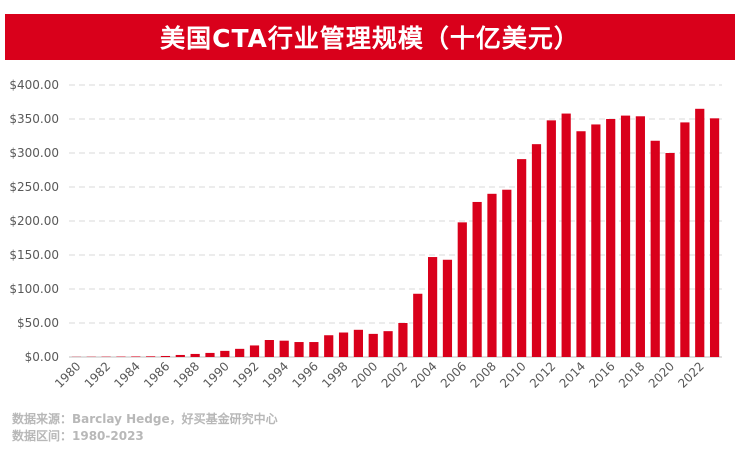 The image size is (740, 450). Describe the element at coordinates (601, 374) in the screenshot. I see `x-tick-label: 2016` at that location.